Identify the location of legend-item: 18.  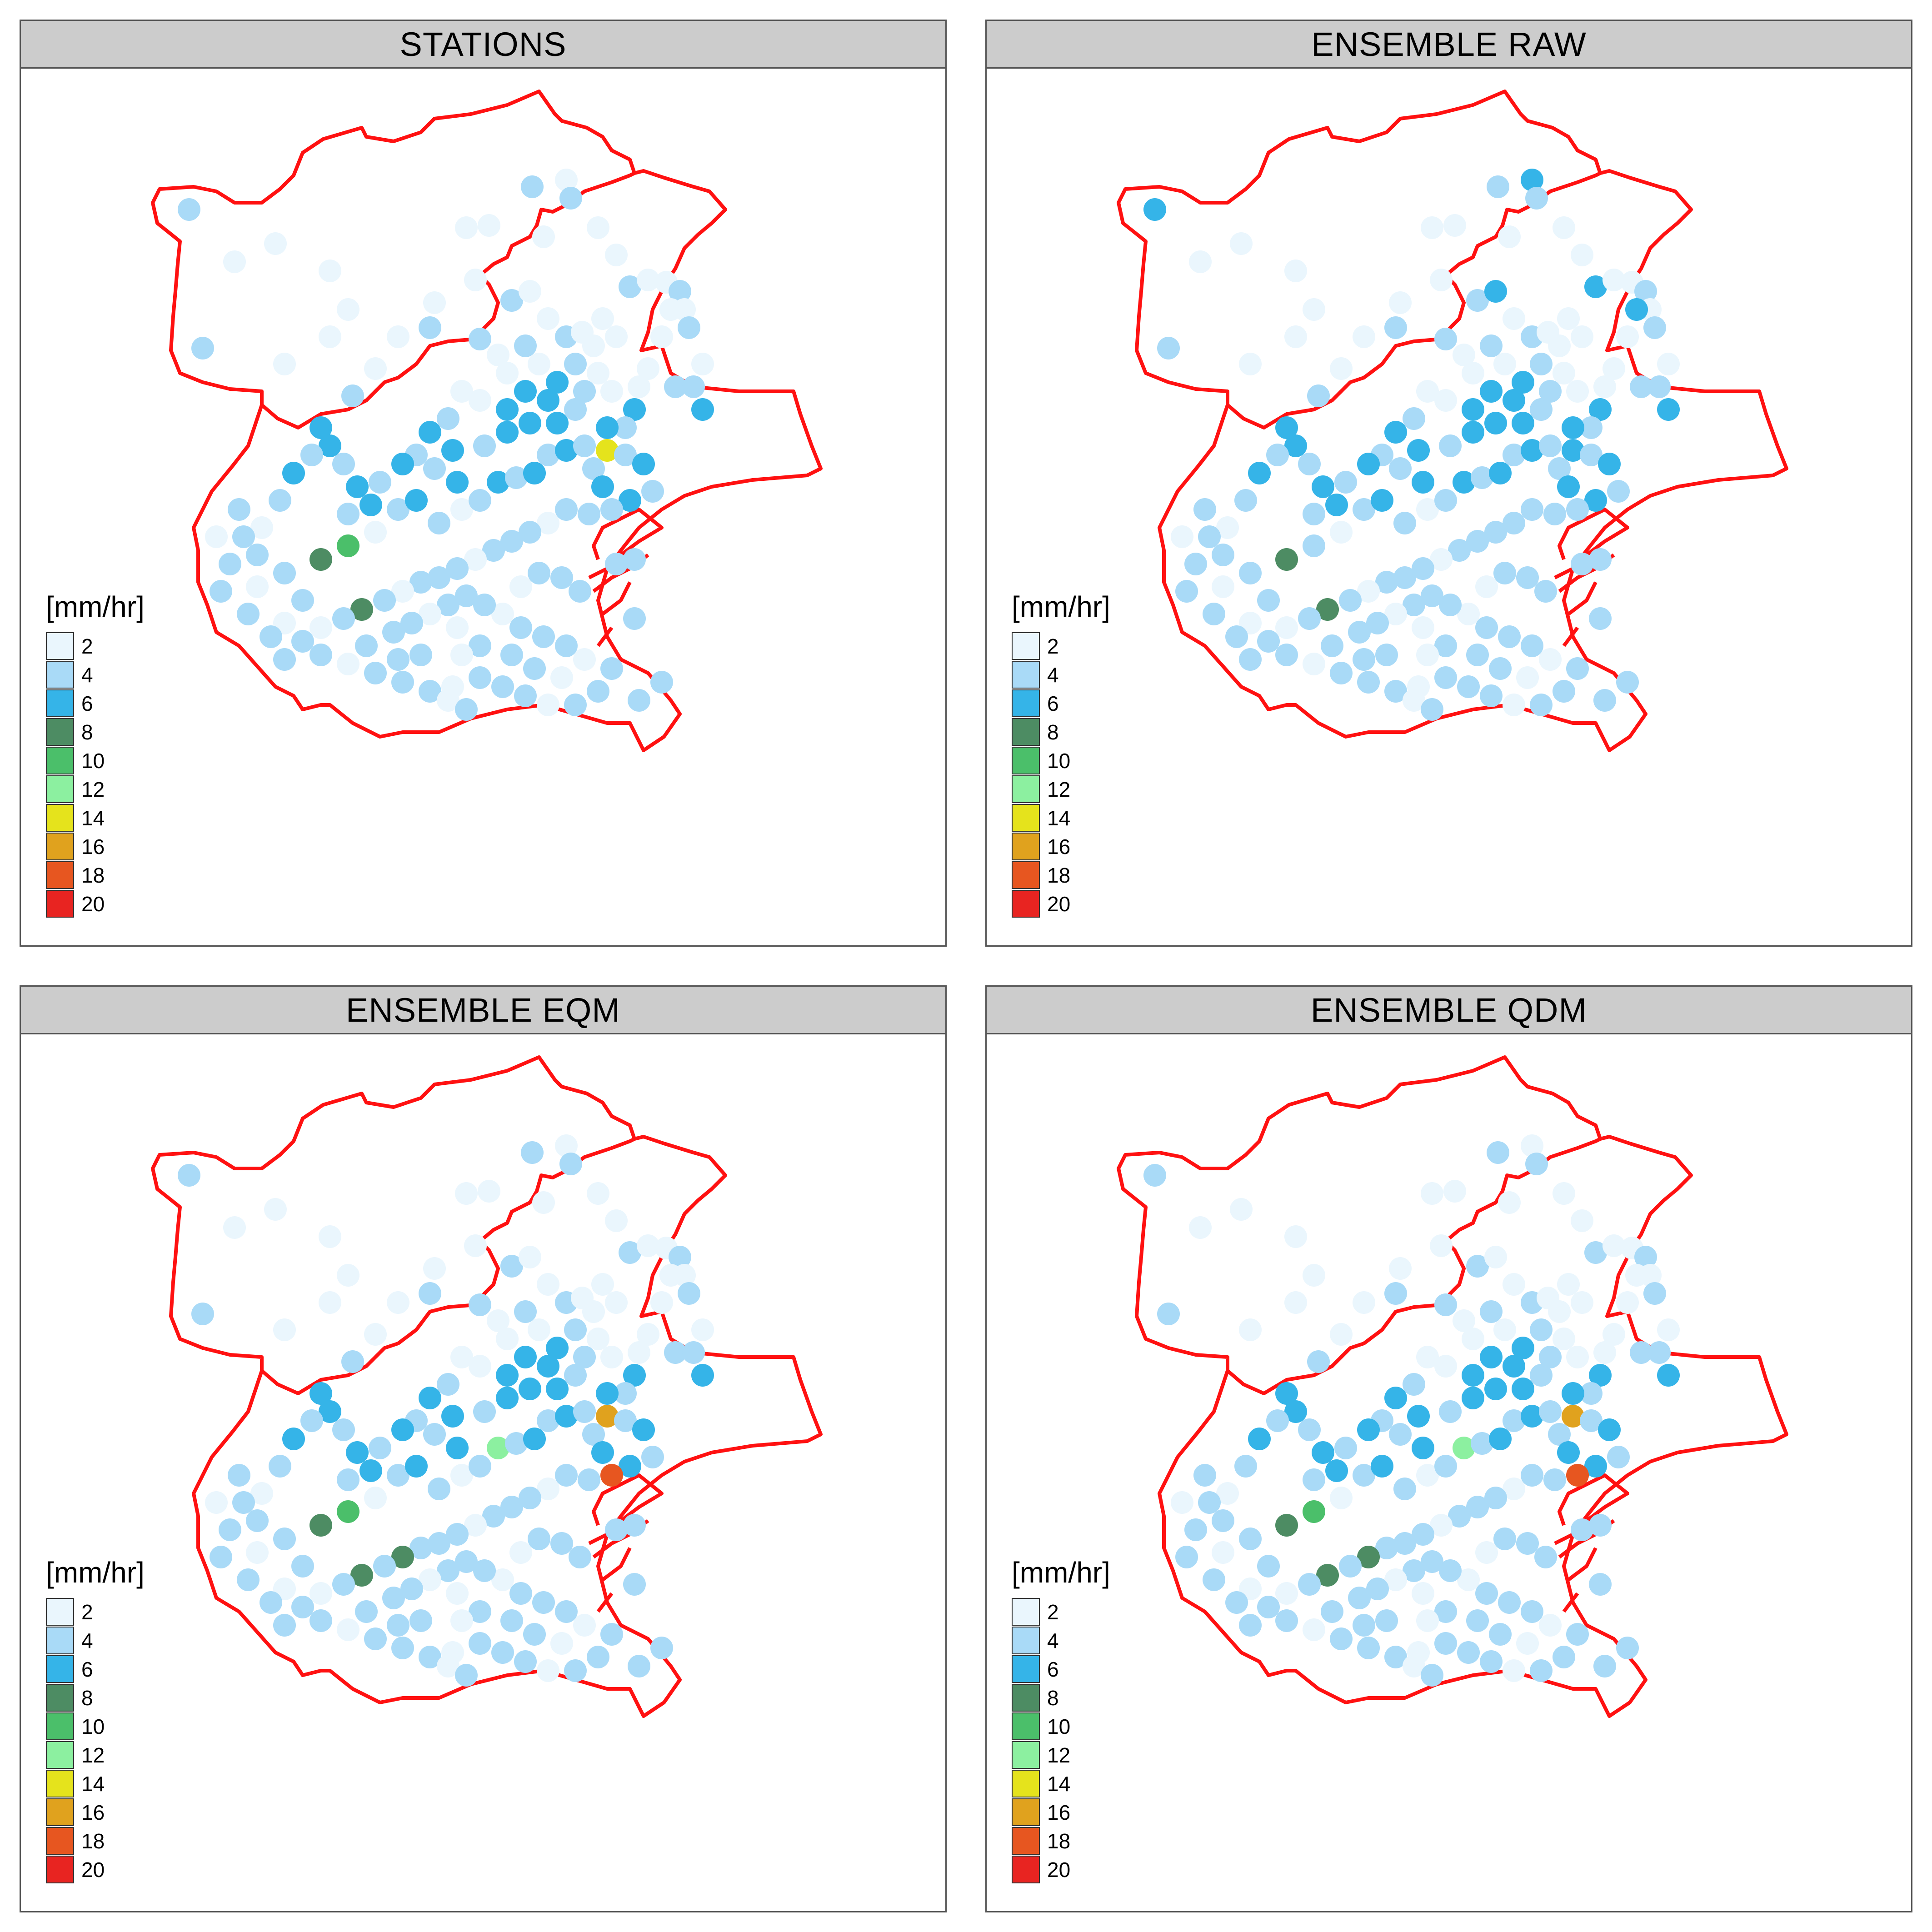
(95, 1841).